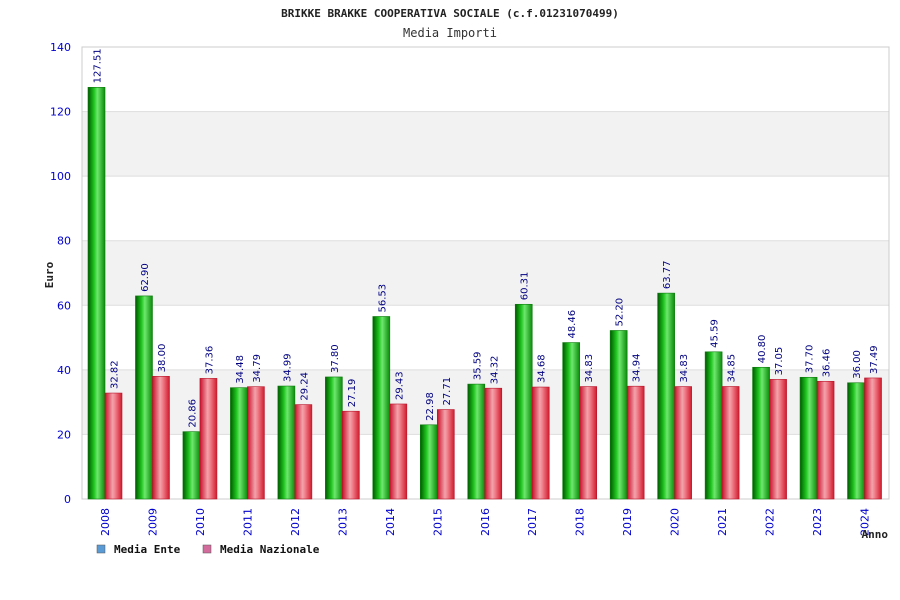 Image resolution: width=900 pixels, height=600 pixels. What do you see at coordinates (161, 438) in the screenshot?
I see `bar-media-nazionale-2009` at bounding box center [161, 438].